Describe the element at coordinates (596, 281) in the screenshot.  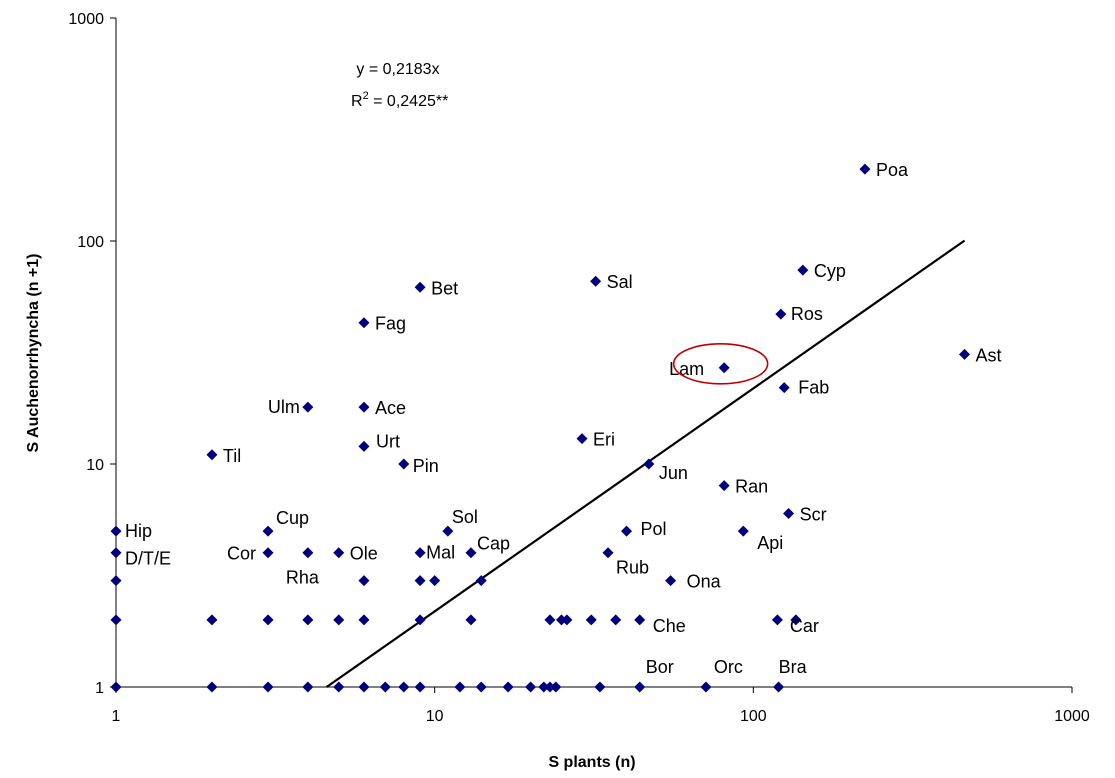
I see `data-point-sal` at that location.